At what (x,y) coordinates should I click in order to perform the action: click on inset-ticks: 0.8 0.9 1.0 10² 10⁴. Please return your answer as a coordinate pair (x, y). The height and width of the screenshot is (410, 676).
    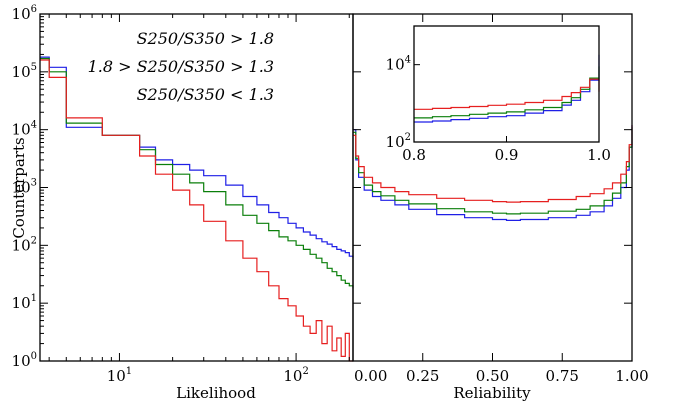
    Looking at the image, I should click on (498, 109).